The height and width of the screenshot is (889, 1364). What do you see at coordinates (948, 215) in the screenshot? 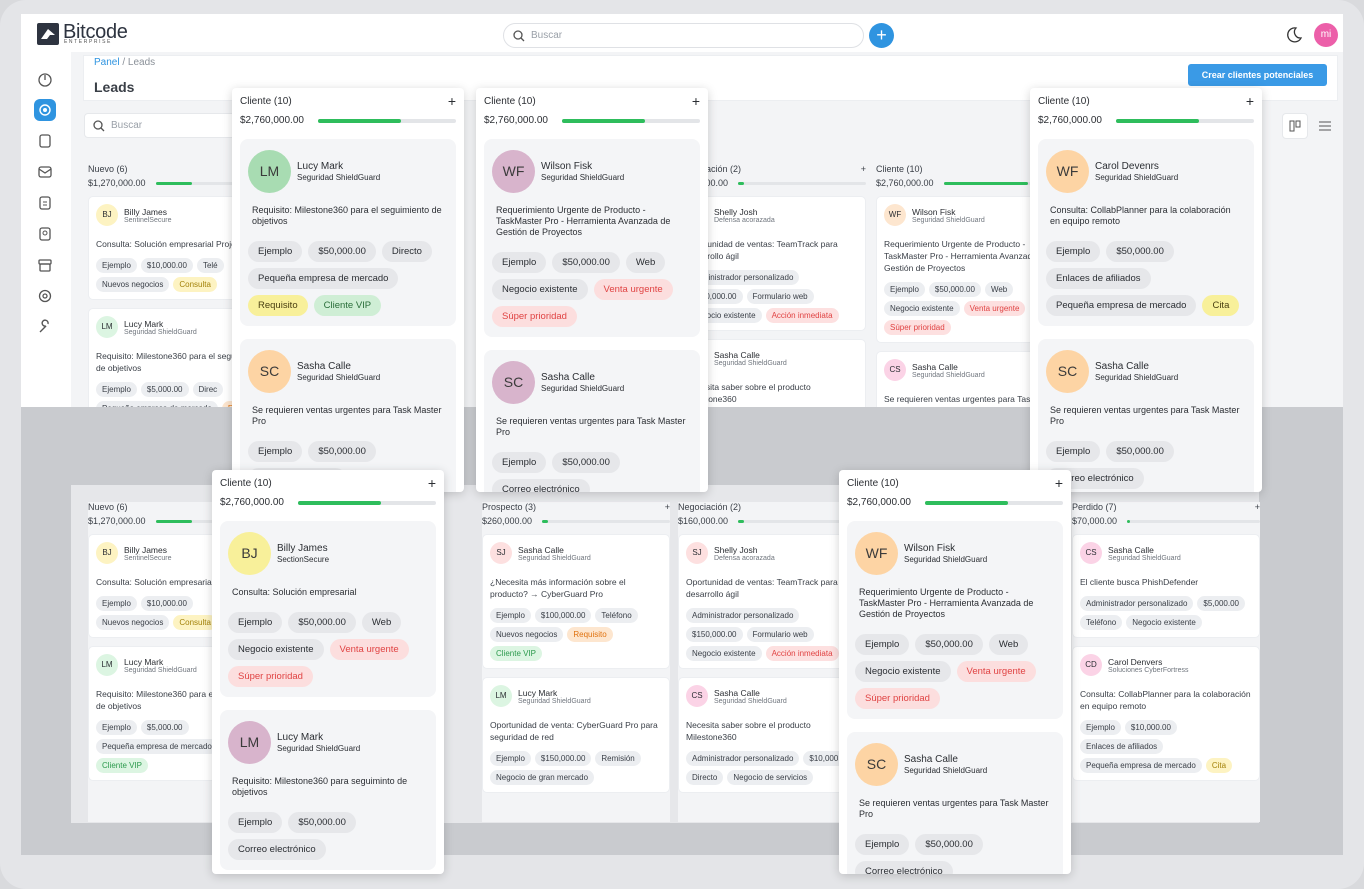
I see `lead-identity: Wilson Fisk Seguridad ShieldGuard` at bounding box center [948, 215].